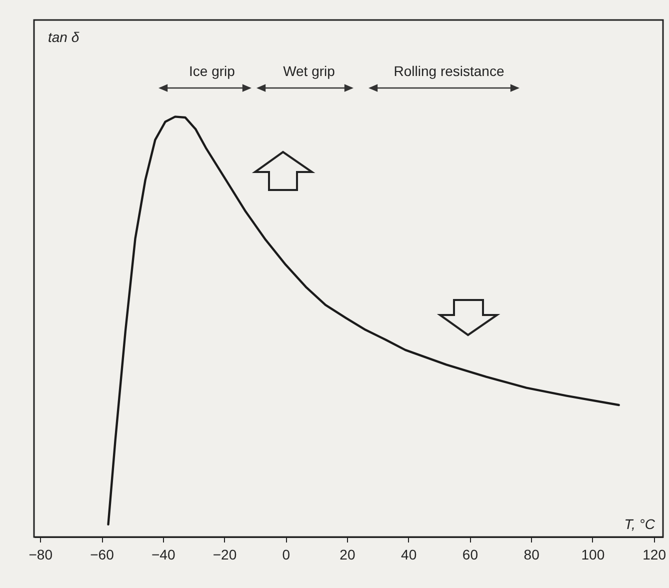 Image resolution: width=669 pixels, height=588 pixels. I want to click on x-tick-label: −20, so click(224, 554).